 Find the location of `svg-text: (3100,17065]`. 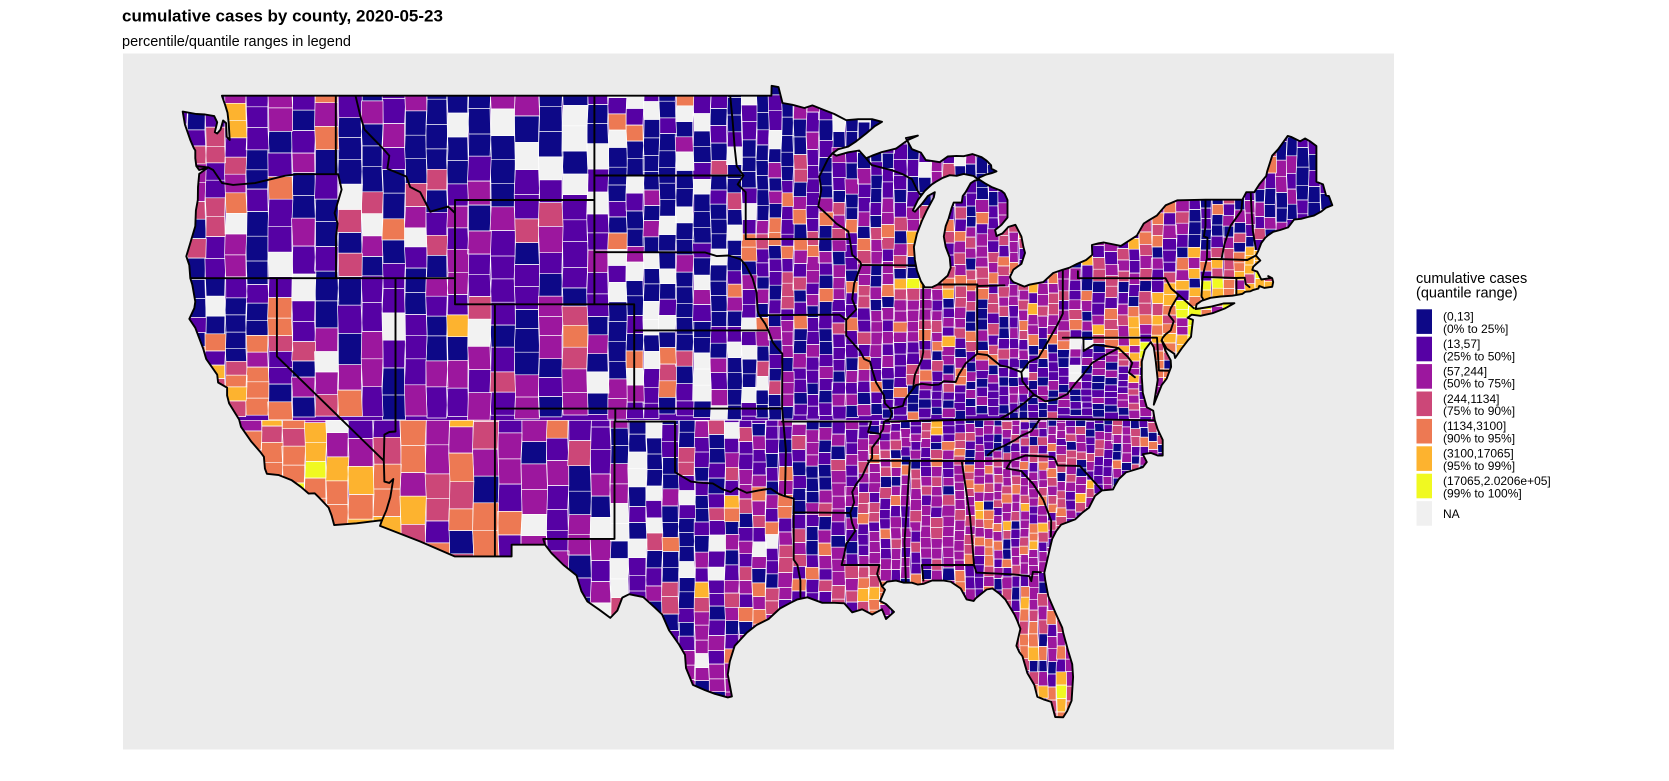

svg-text: (3100,17065] is located at coordinates (1478, 454).